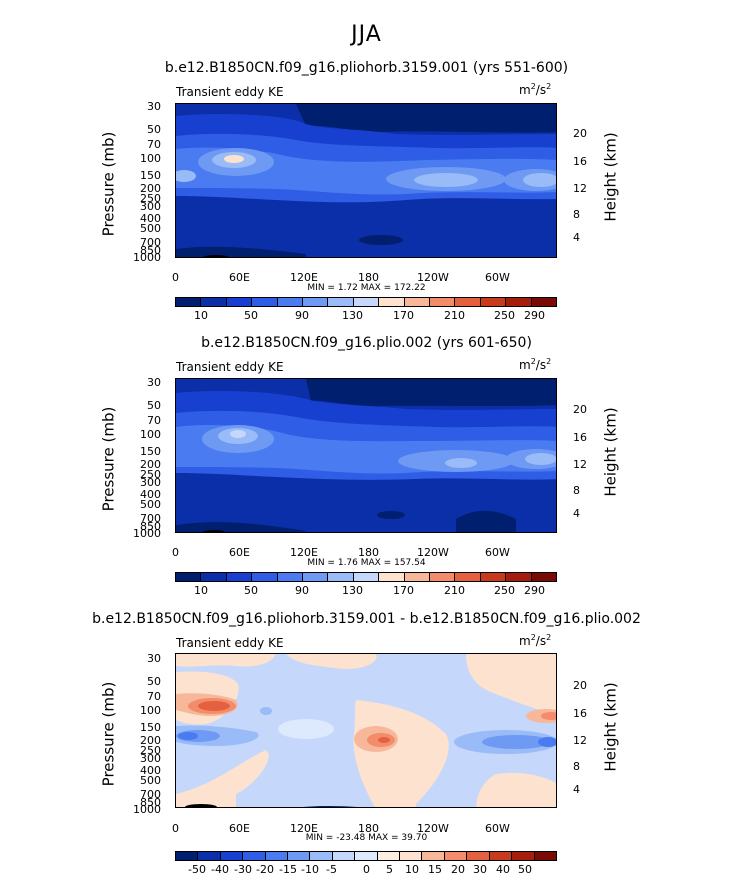  What do you see at coordinates (175, 828) in the screenshot?
I see `lon-tick: 0` at bounding box center [175, 828].